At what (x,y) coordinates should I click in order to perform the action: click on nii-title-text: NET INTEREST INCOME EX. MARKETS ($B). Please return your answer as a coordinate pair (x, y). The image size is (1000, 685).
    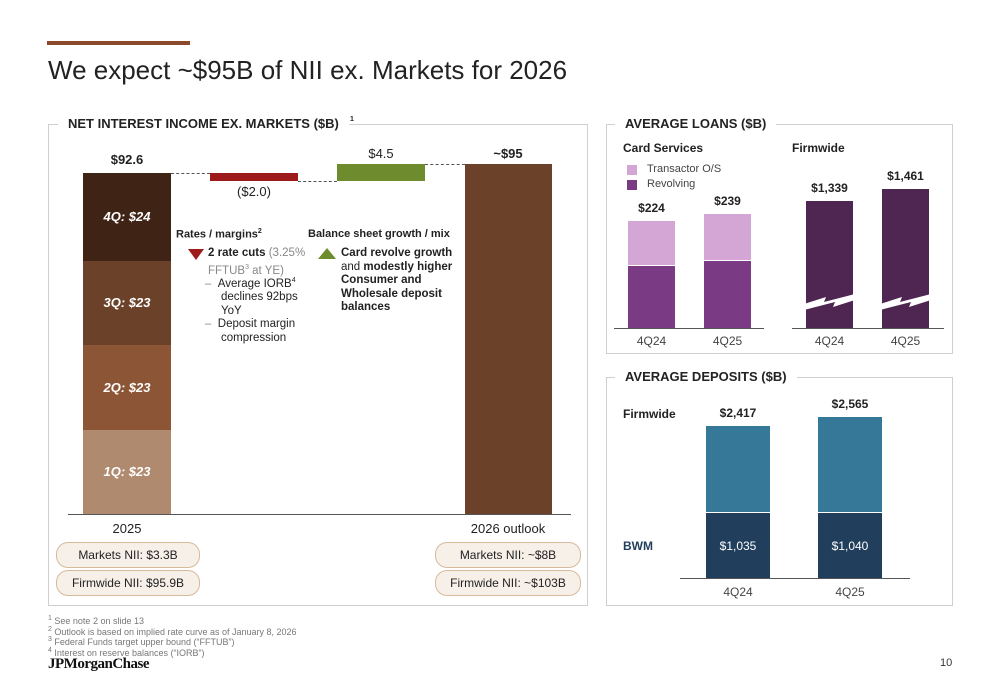
    Looking at the image, I should click on (203, 123).